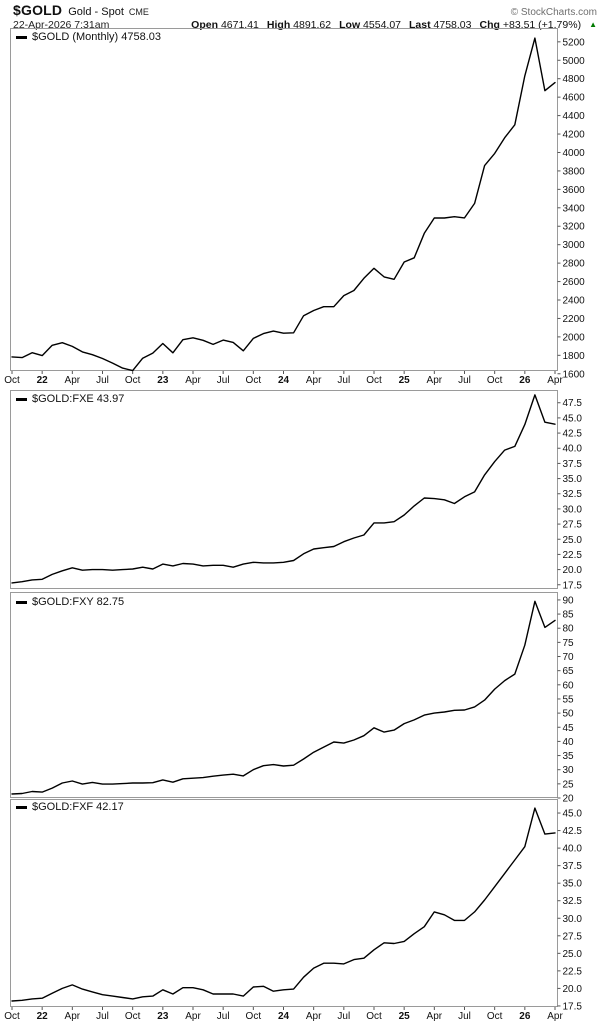  Describe the element at coordinates (574, 208) in the screenshot. I see `y-tick-label: 3400` at that location.